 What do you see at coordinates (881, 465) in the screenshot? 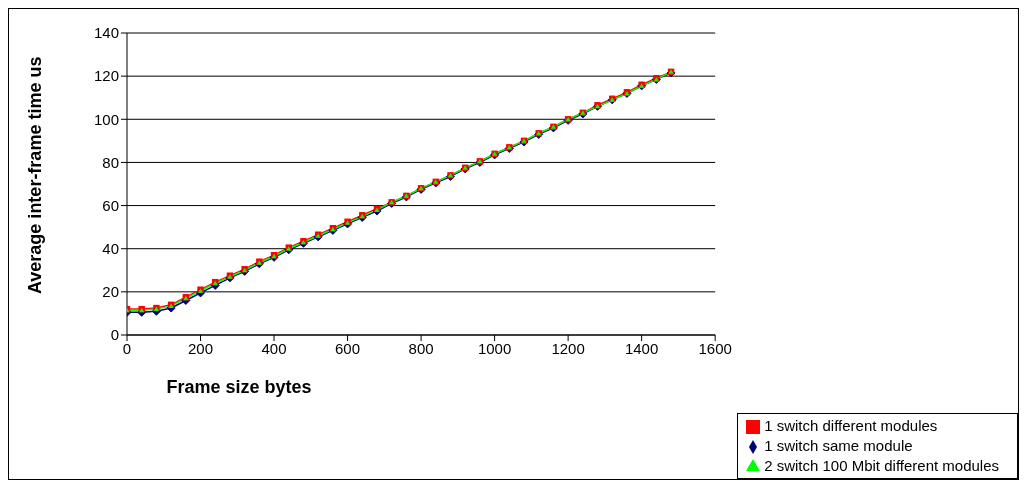
I see `legend-label: 2 switch 100 Mbit different modules` at bounding box center [881, 465].